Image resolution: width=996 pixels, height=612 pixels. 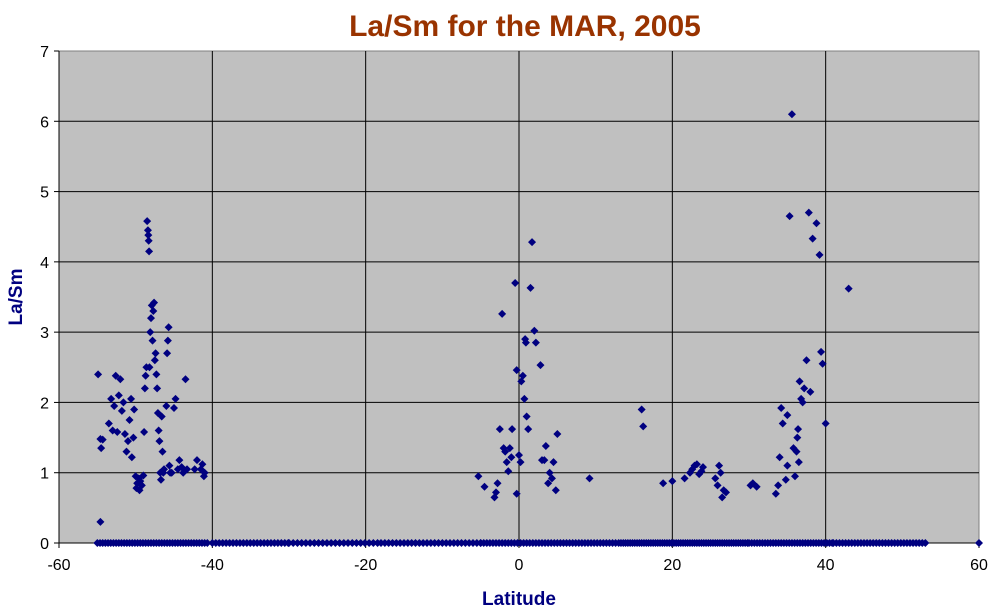 I want to click on zero-value-markers, so click(x=511, y=543).